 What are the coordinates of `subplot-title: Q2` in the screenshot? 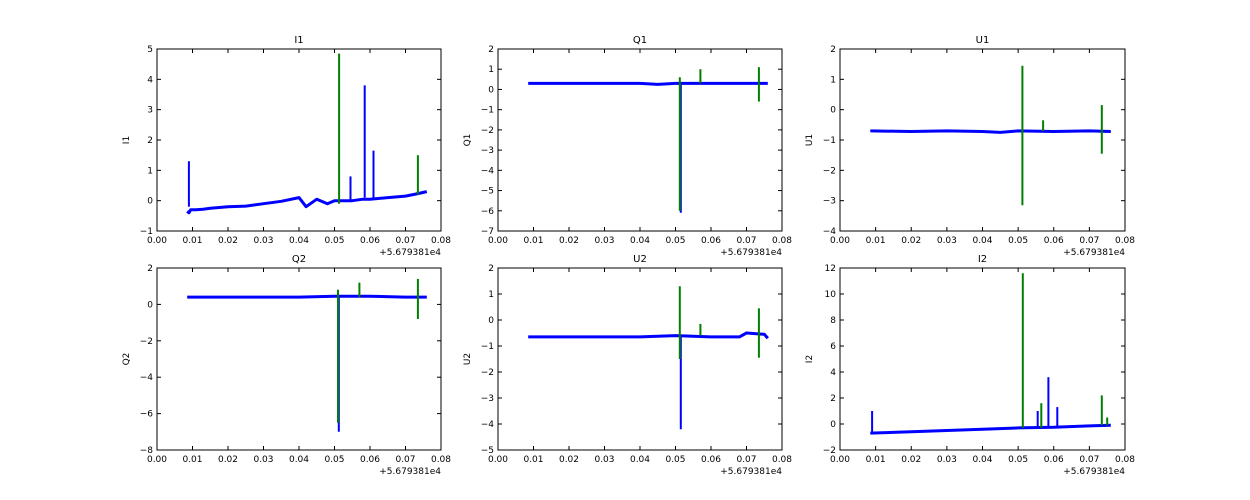 It's located at (299, 259).